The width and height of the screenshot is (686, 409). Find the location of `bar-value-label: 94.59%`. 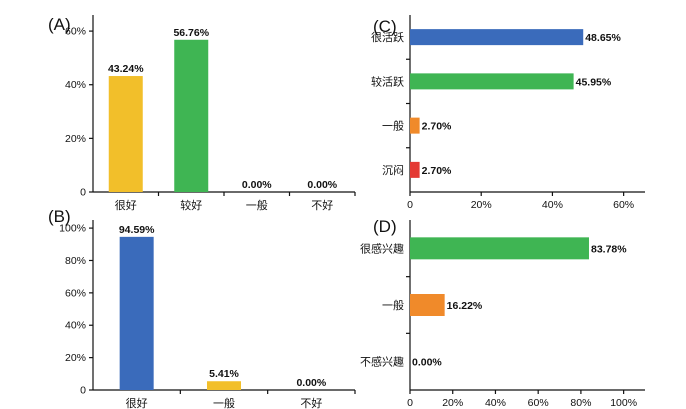

bar-value-label: 94.59% is located at coordinates (137, 230).